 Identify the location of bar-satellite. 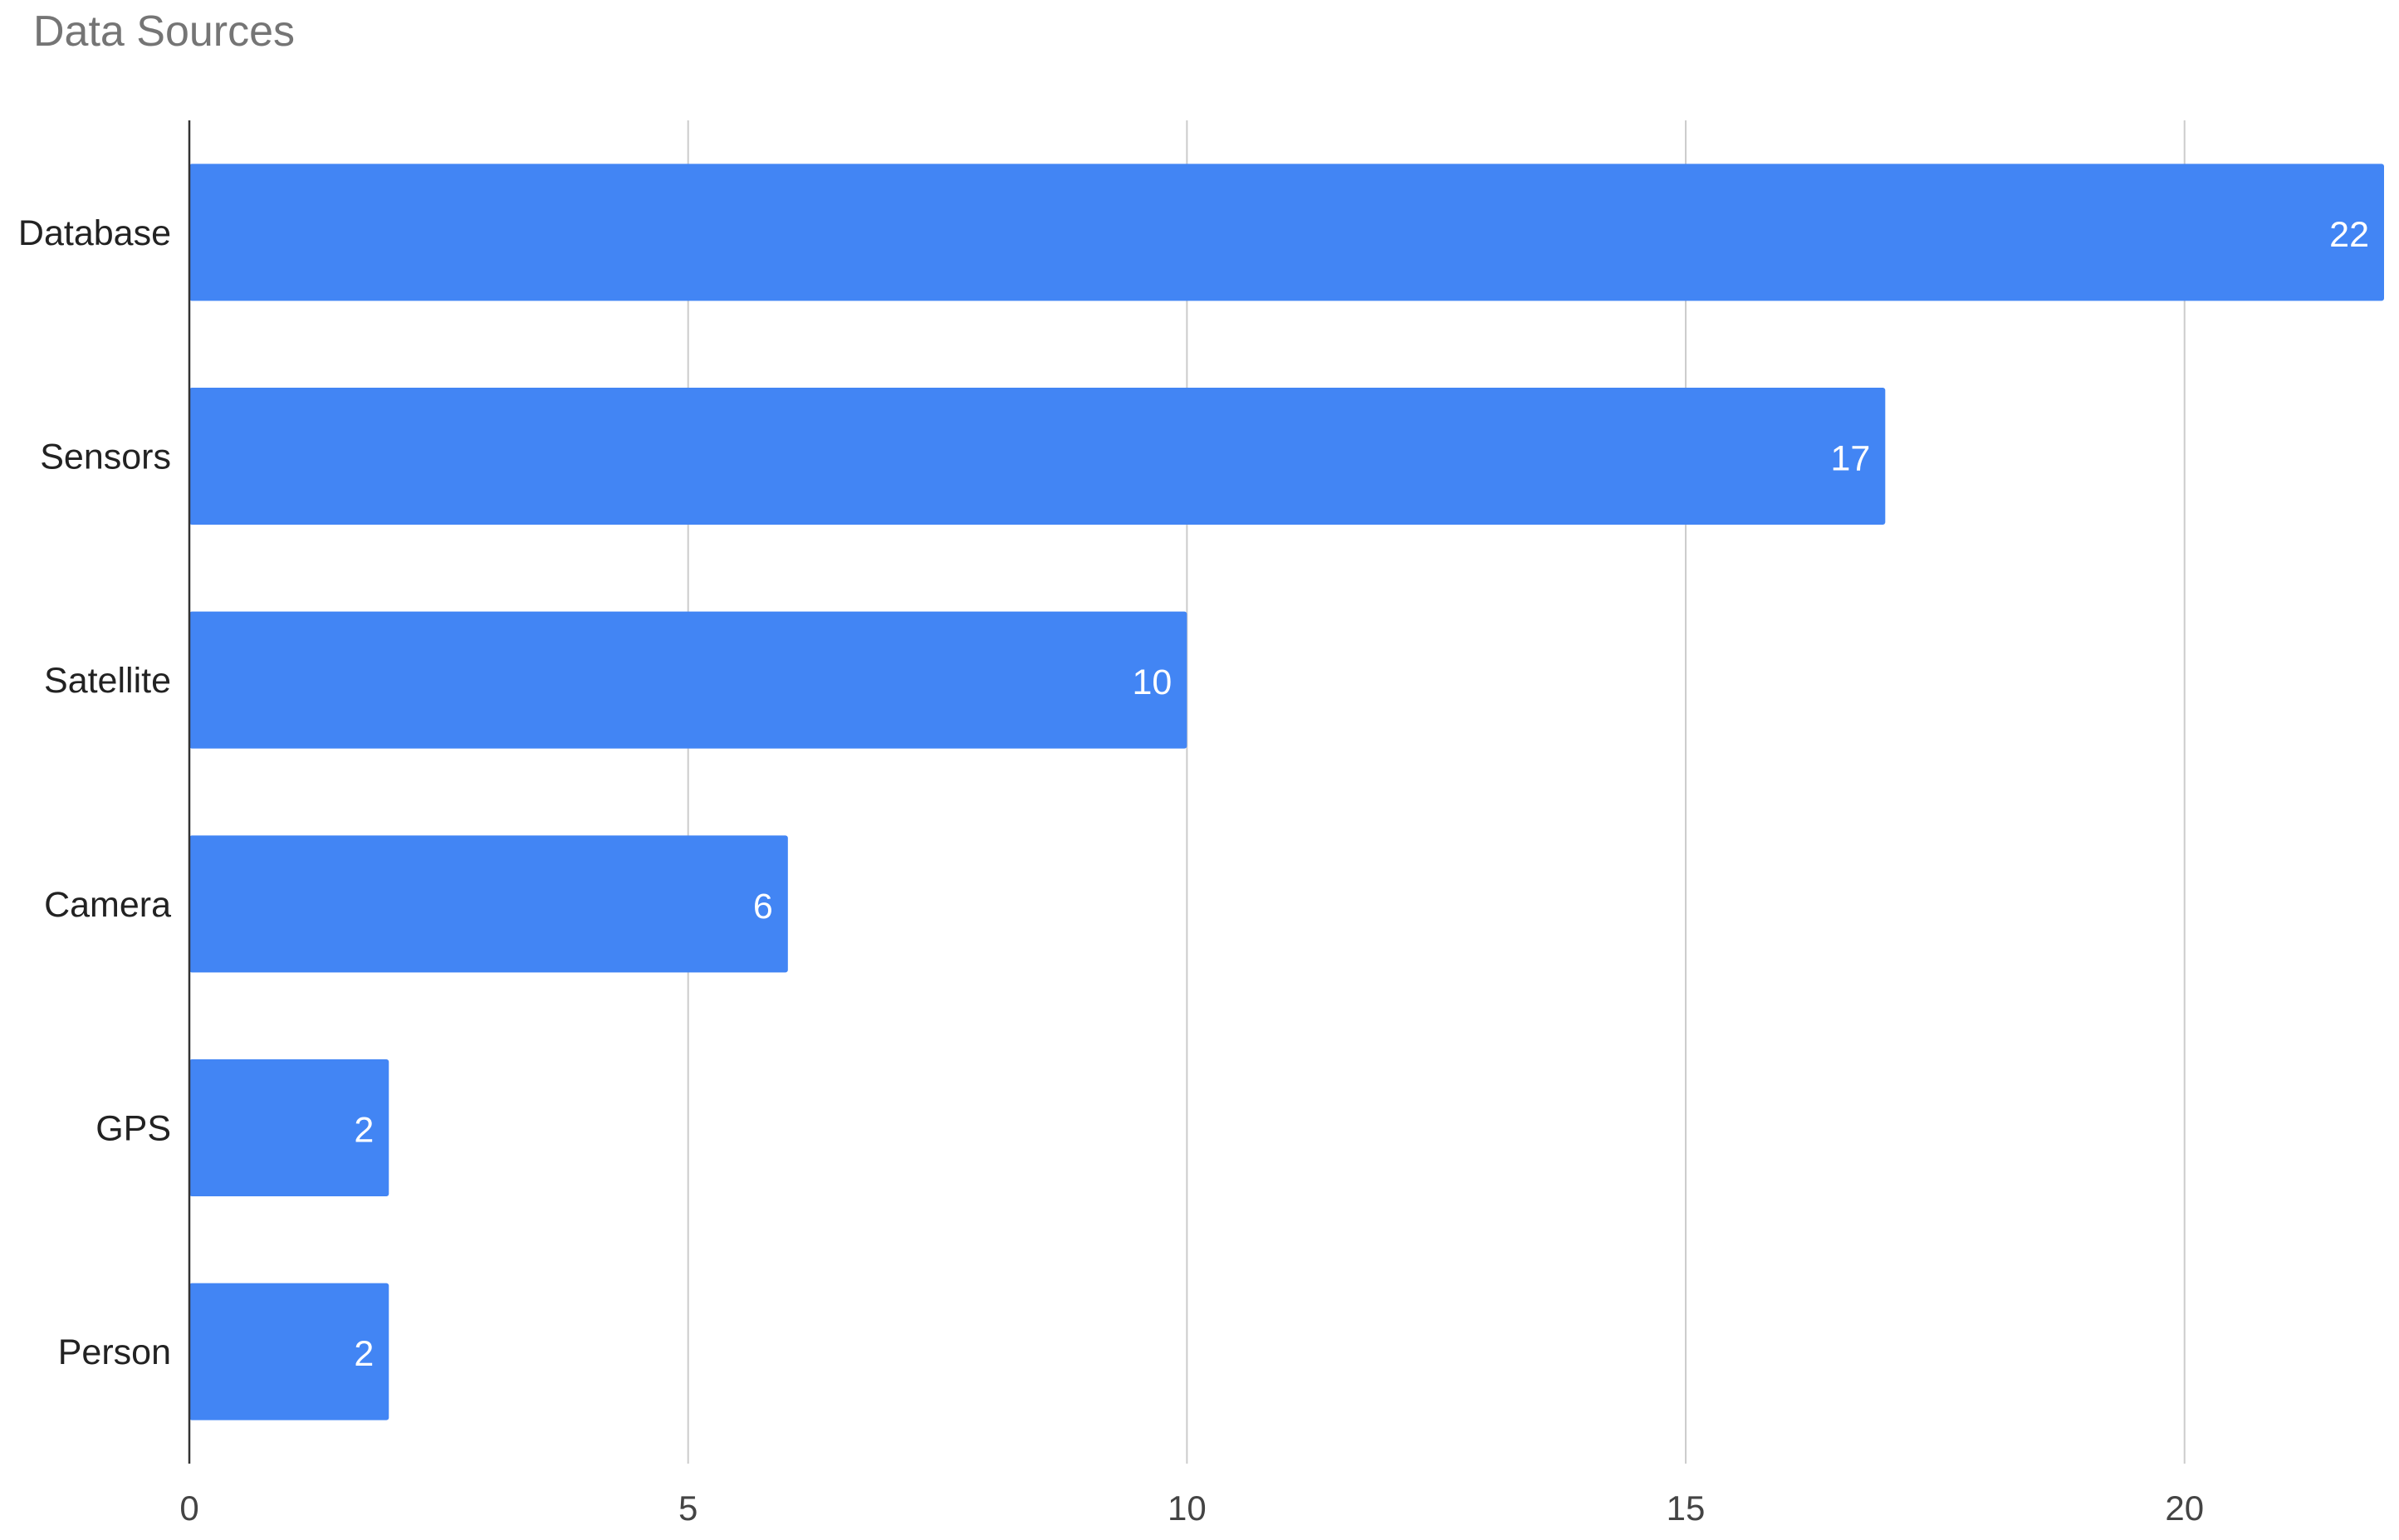
(688, 680).